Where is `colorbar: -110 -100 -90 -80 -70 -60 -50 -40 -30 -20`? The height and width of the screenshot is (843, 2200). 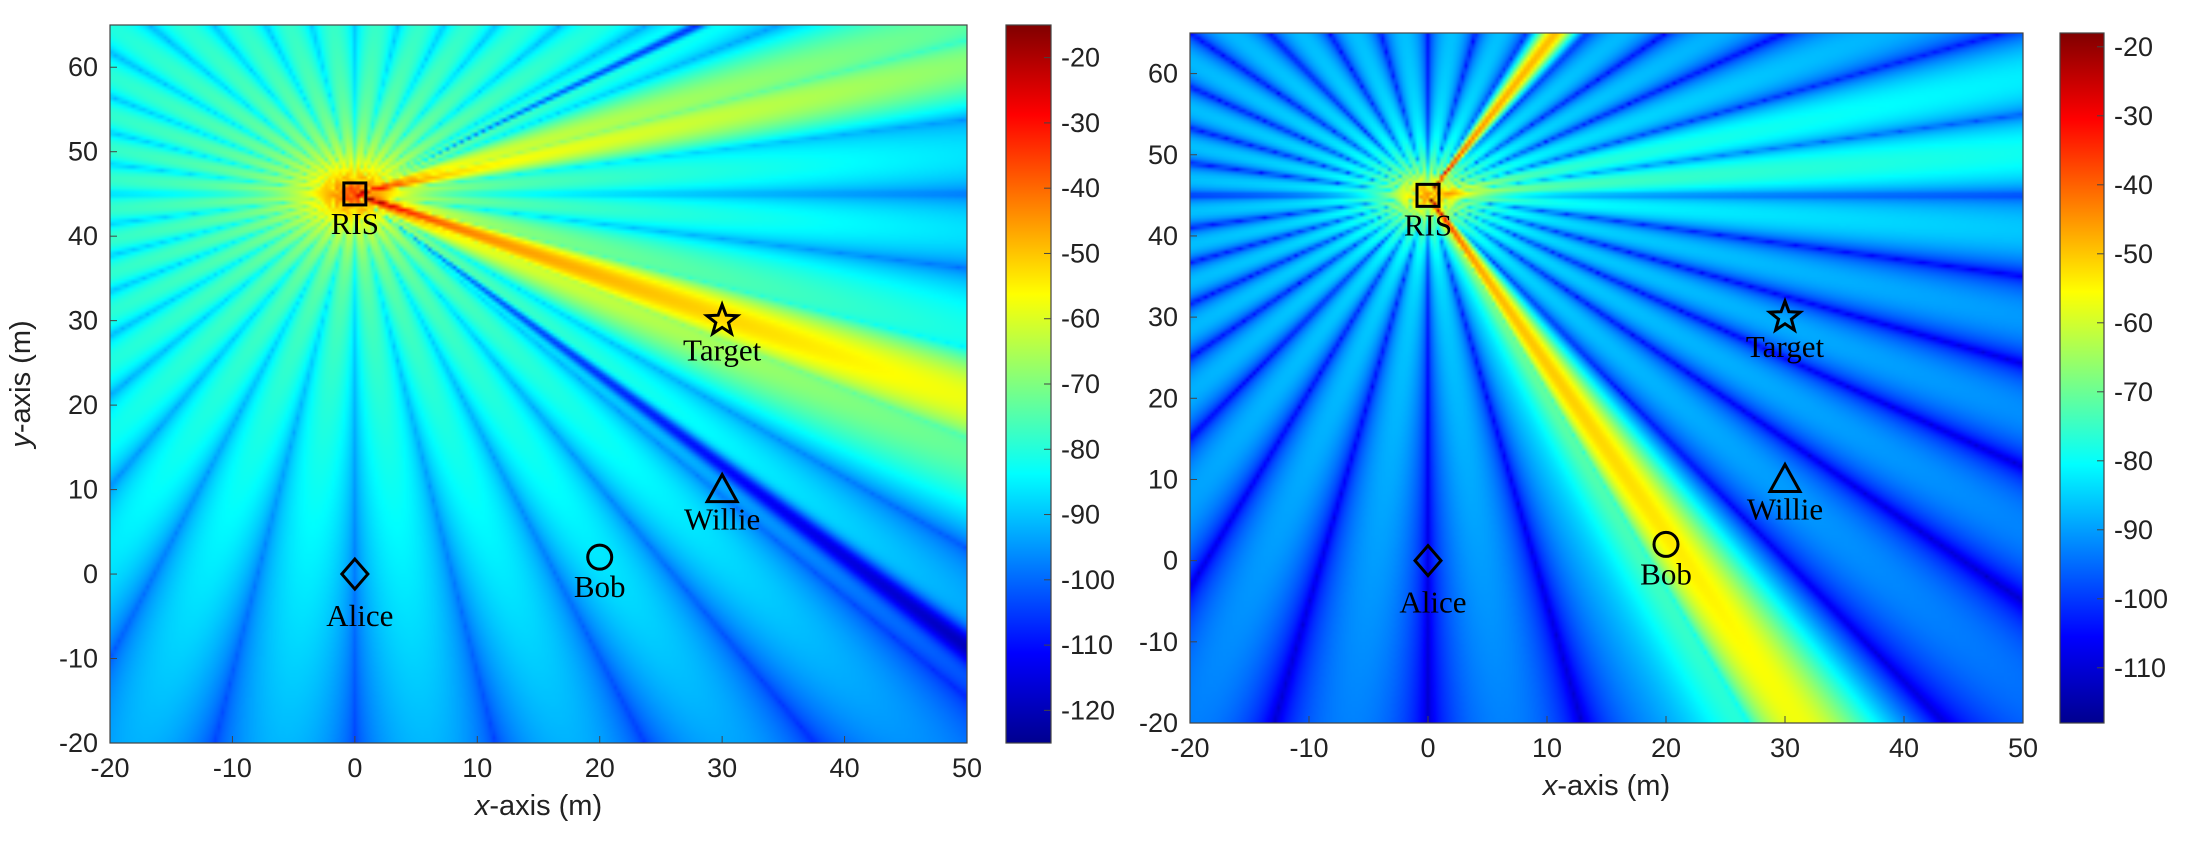 colorbar: -110 -100 -90 -80 -70 -60 -50 -40 -30 -20 is located at coordinates (2113, 378).